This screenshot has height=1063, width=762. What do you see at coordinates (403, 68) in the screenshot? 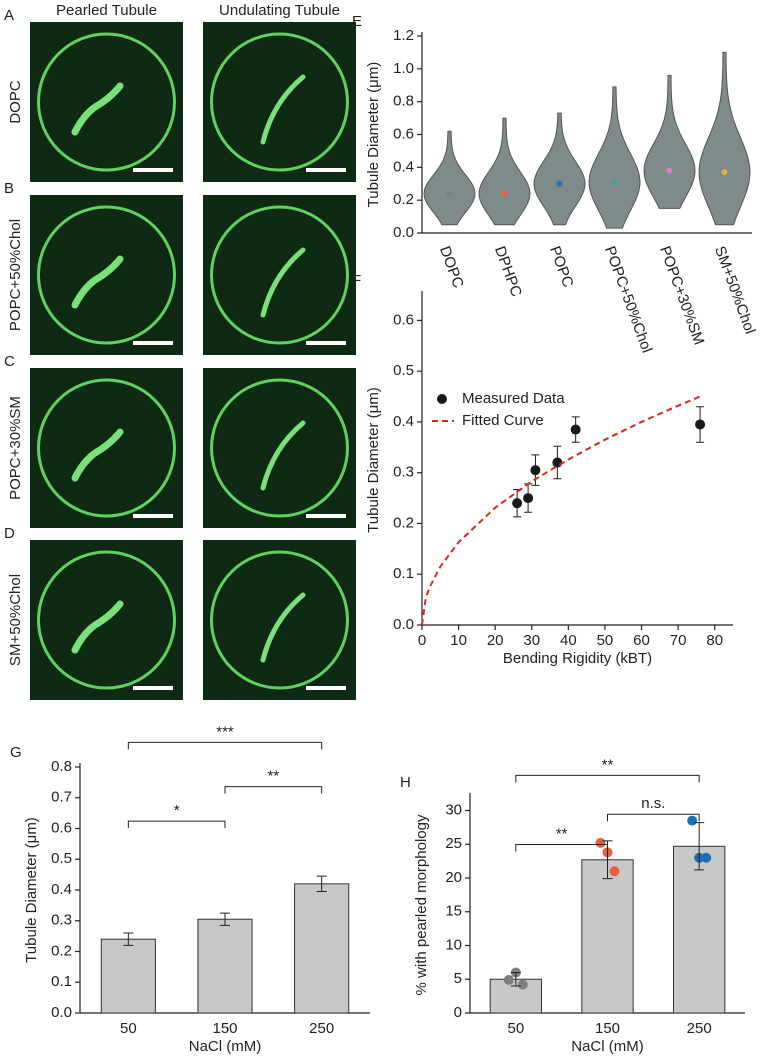
I see `y-tick-label: 1.0` at bounding box center [403, 68].